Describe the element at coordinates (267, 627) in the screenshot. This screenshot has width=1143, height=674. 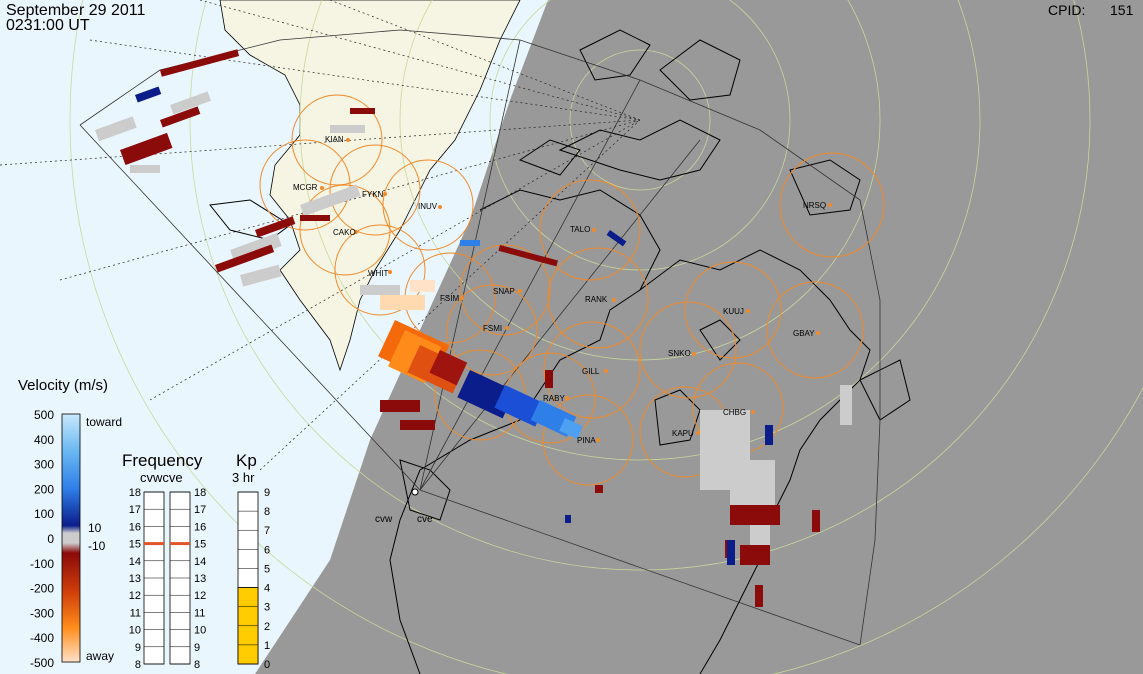
I see `kp-tick-label: 2` at that location.